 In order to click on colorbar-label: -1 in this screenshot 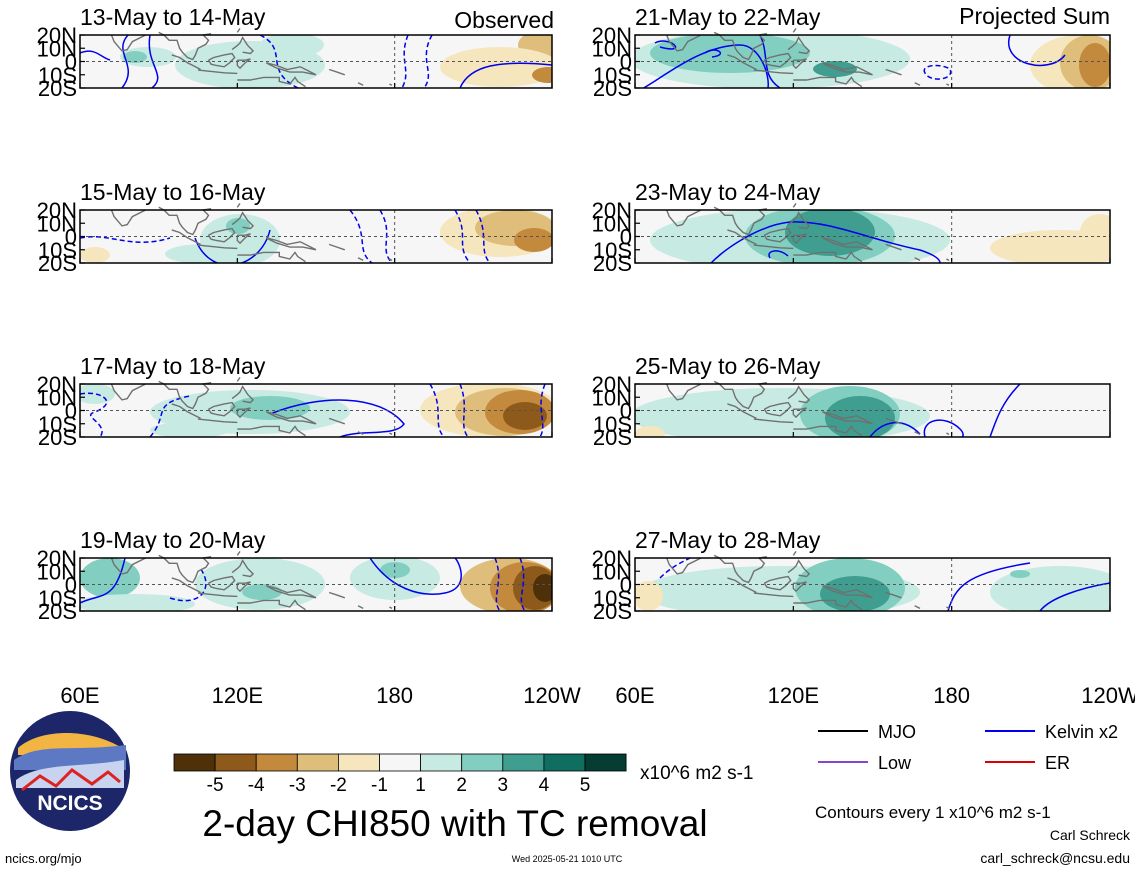, I will do `click(379, 785)`.